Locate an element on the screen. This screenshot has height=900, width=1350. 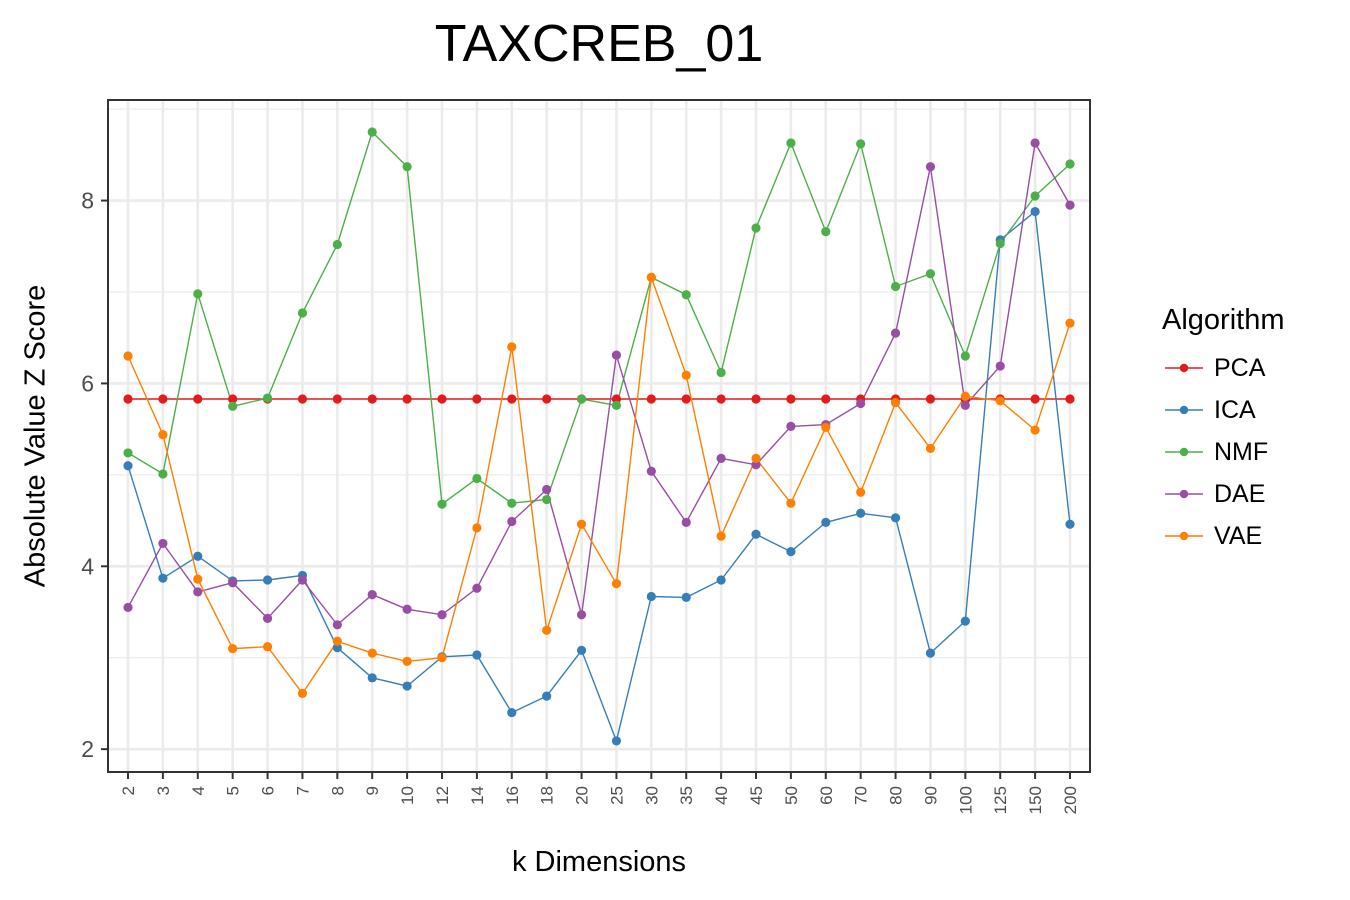
x-tick-label: 100 is located at coordinates (965, 800).